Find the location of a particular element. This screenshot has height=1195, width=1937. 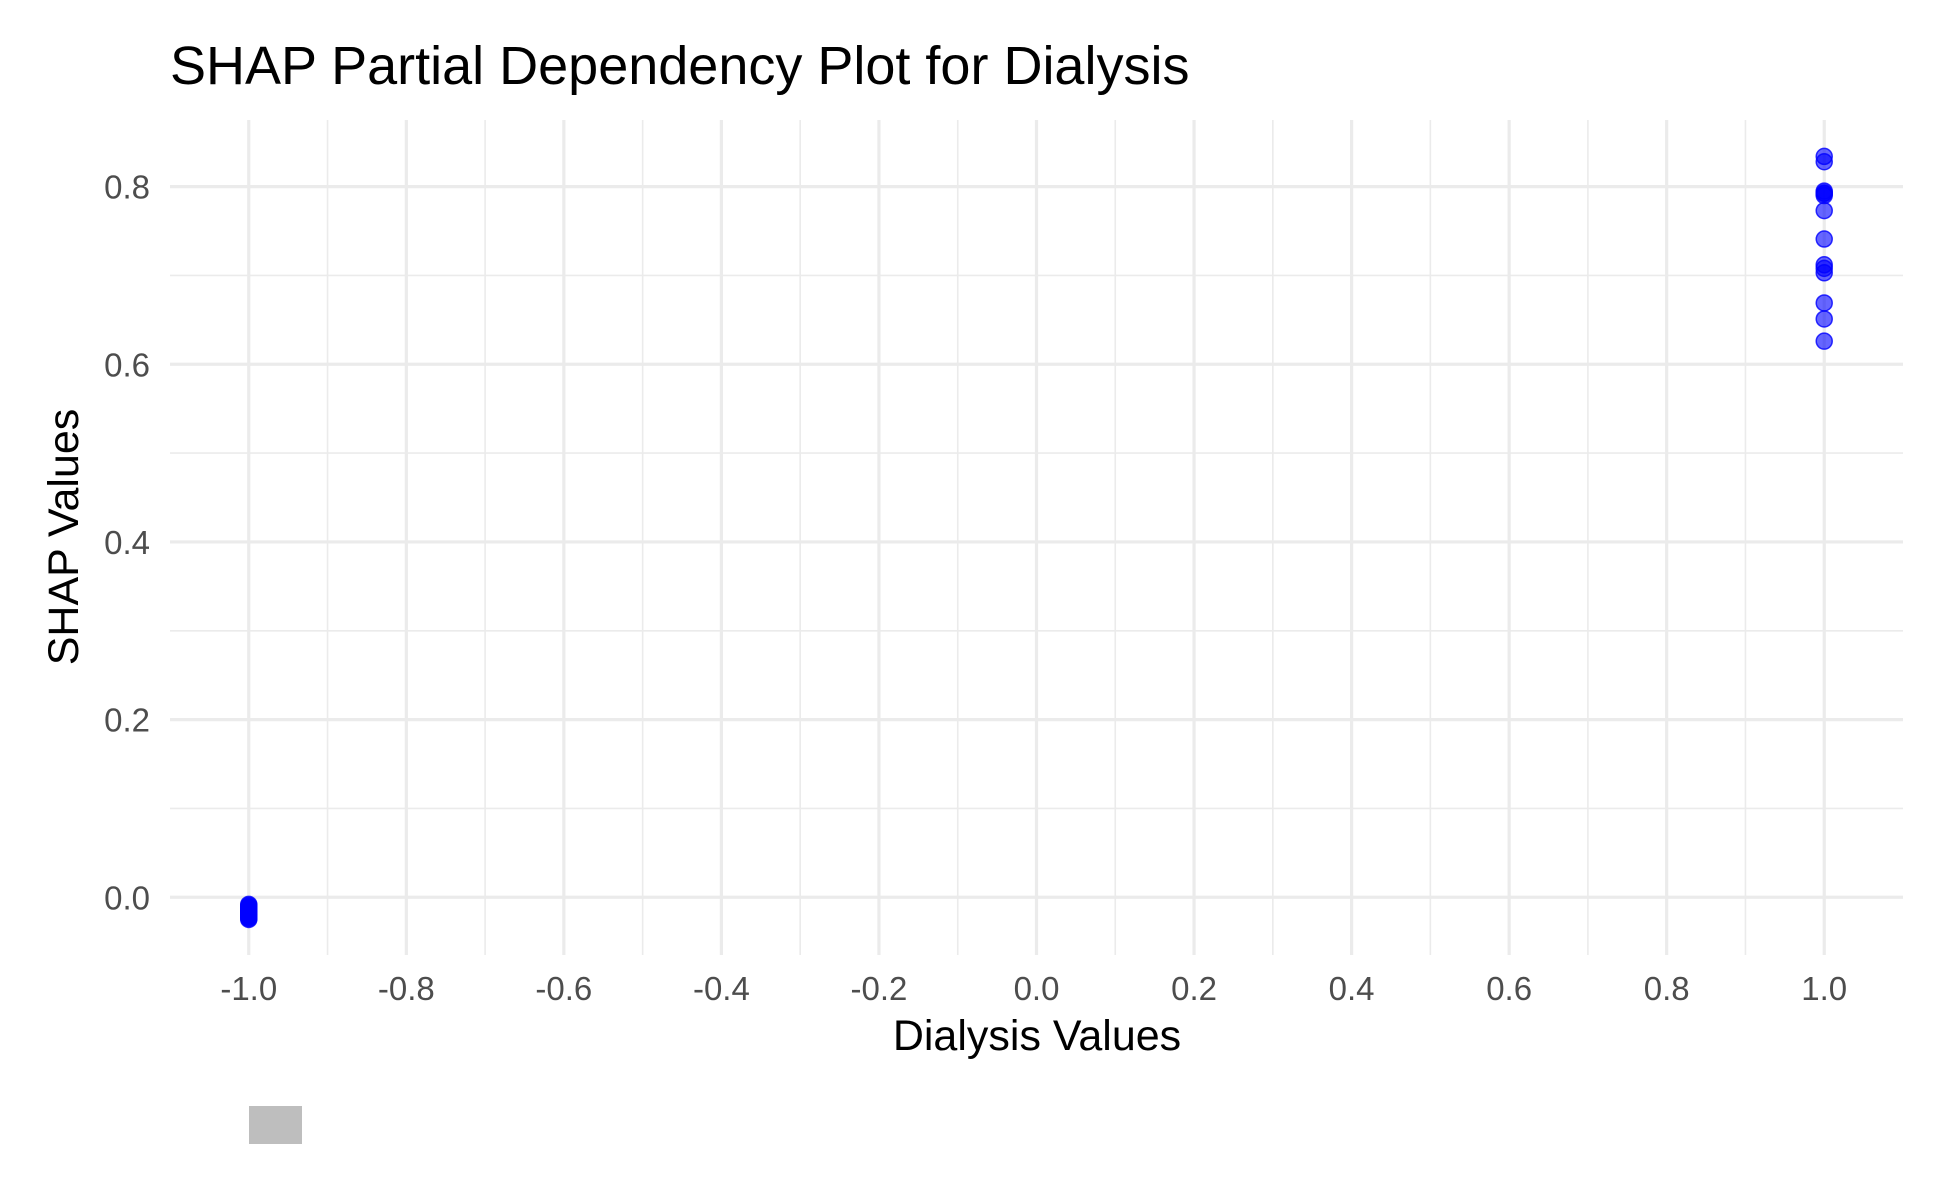

y-axis-label: SHAP Values is located at coordinates (64, 537).